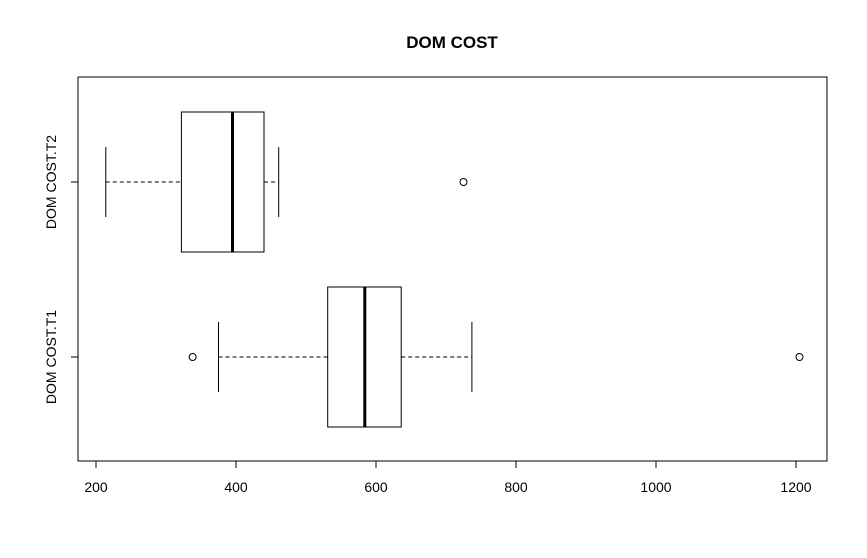 The image size is (867, 558). I want to click on x-axis: 200 400 600 800 1000 1200, so click(448, 477).